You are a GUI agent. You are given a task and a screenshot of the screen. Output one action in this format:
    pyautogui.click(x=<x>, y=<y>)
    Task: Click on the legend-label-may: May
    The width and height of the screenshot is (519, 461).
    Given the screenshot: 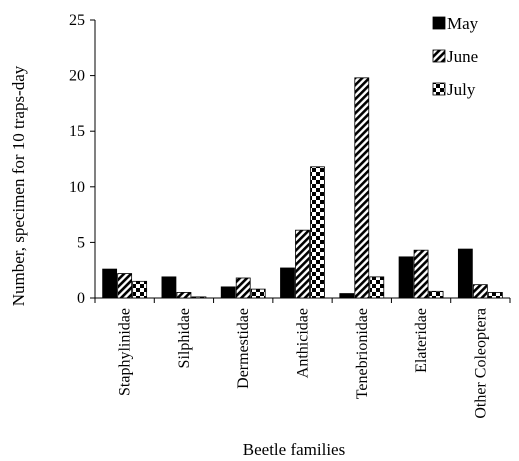 What is the action you would take?
    pyautogui.click(x=463, y=23)
    